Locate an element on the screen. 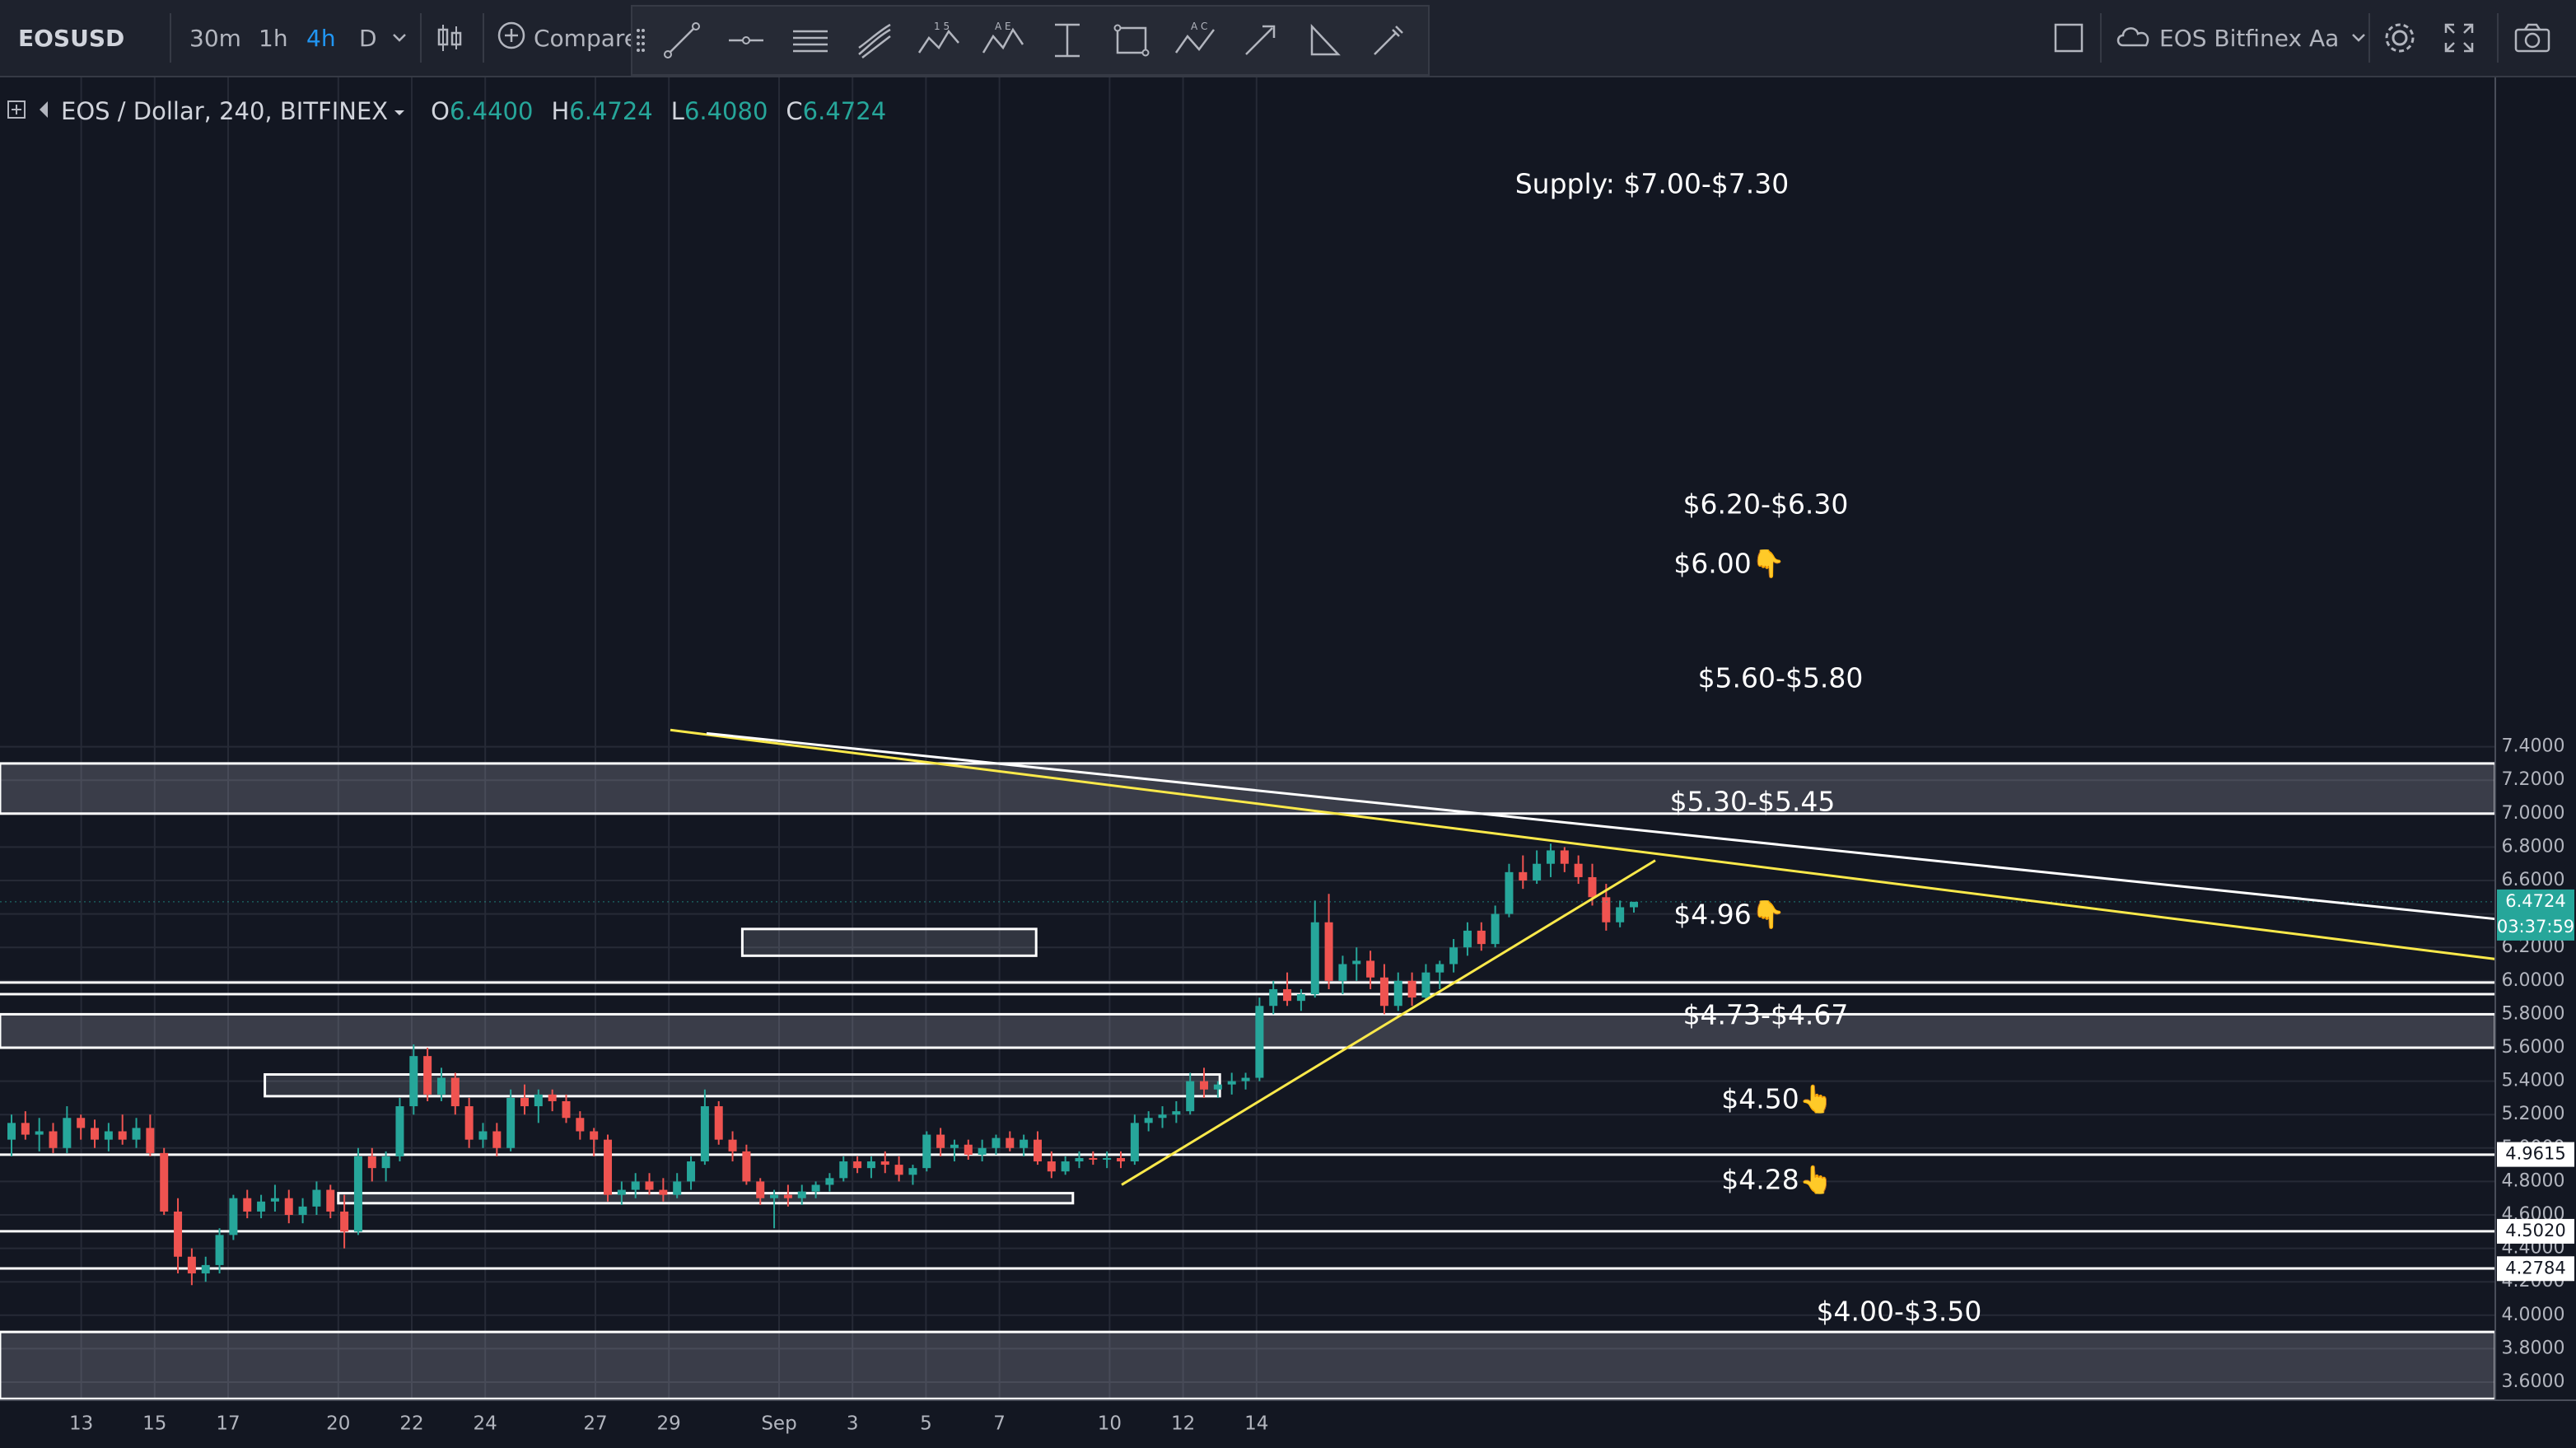 This screenshot has width=2576, height=1448. compare-button: Compare is located at coordinates (567, 38).